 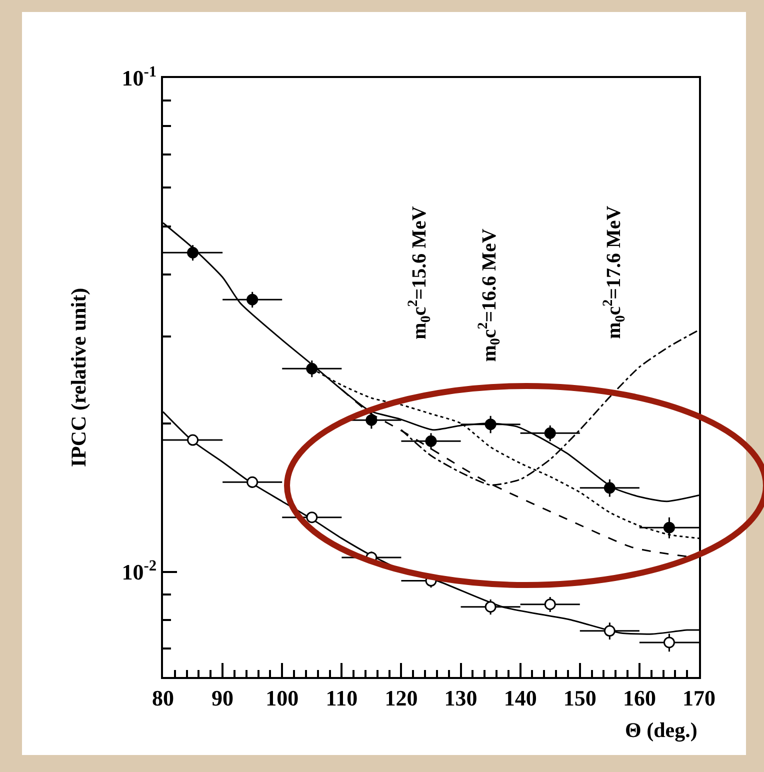 What do you see at coordinates (661, 730) in the screenshot?
I see `x-axis-title: Θ (deg.)` at bounding box center [661, 730].